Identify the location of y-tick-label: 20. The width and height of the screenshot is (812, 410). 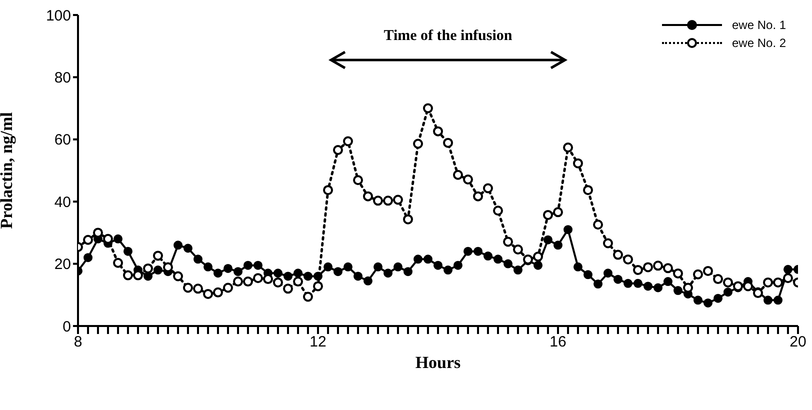
(62, 265).